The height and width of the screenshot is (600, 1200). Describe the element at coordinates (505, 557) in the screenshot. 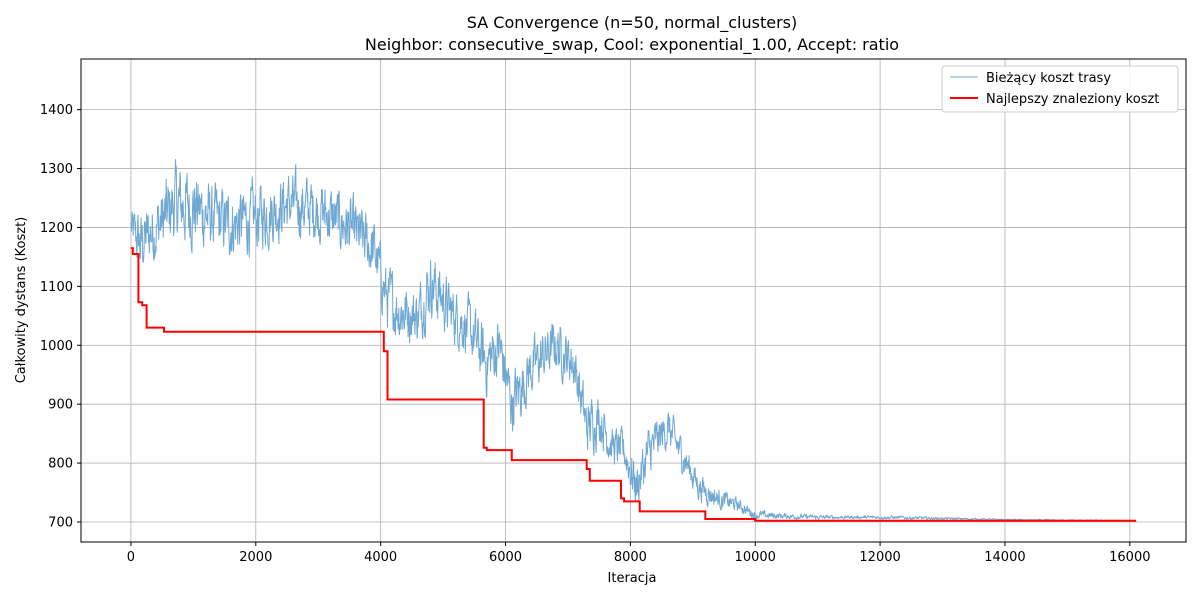

I see `x-tick-label: 6000` at that location.